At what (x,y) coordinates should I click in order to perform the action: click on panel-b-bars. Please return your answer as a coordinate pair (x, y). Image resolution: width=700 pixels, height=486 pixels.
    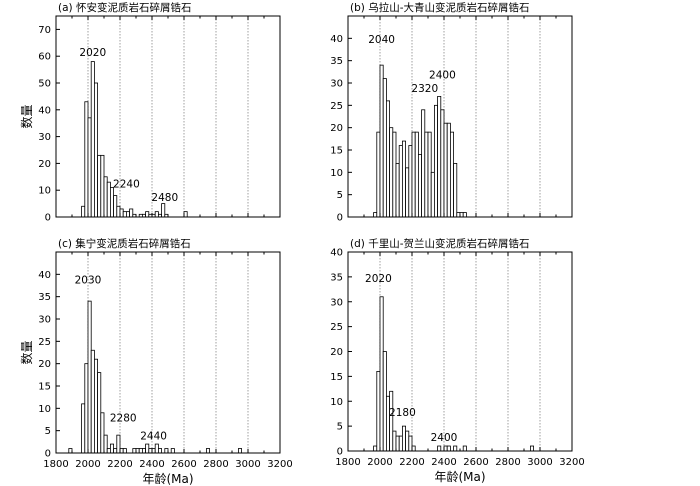
    Looking at the image, I should click on (420, 141).